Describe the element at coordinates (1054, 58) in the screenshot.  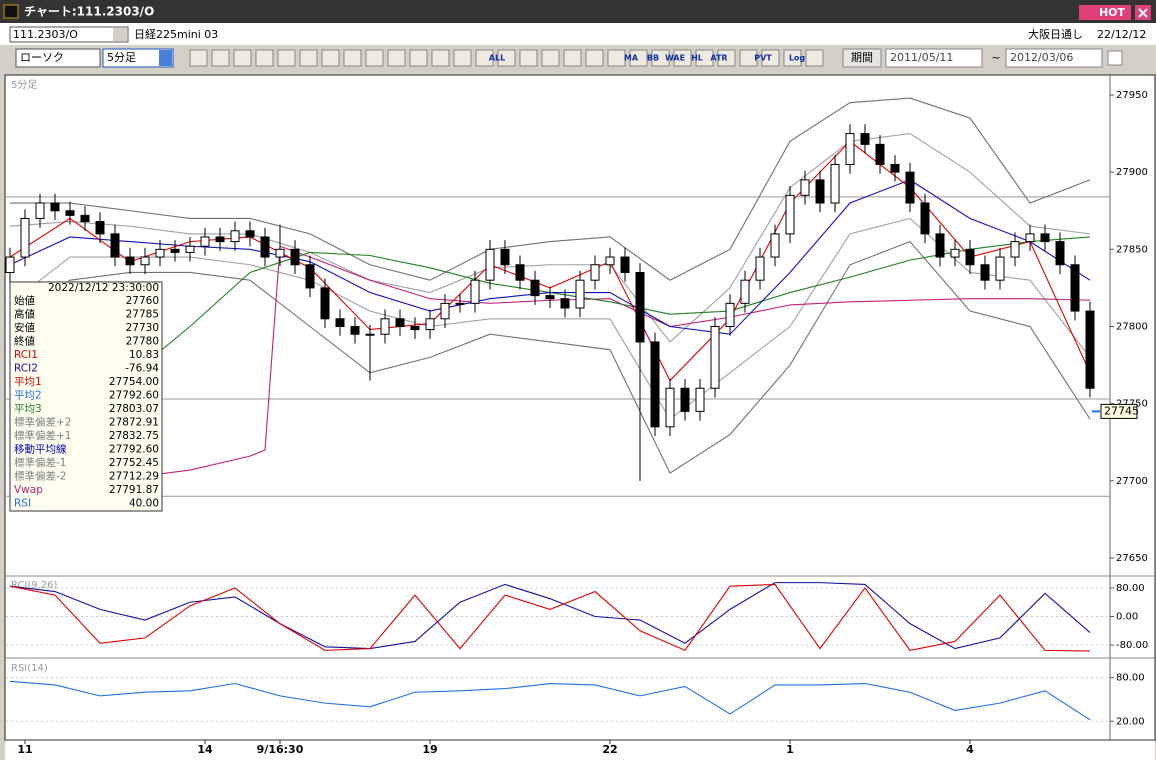
I see `to-input` at that location.